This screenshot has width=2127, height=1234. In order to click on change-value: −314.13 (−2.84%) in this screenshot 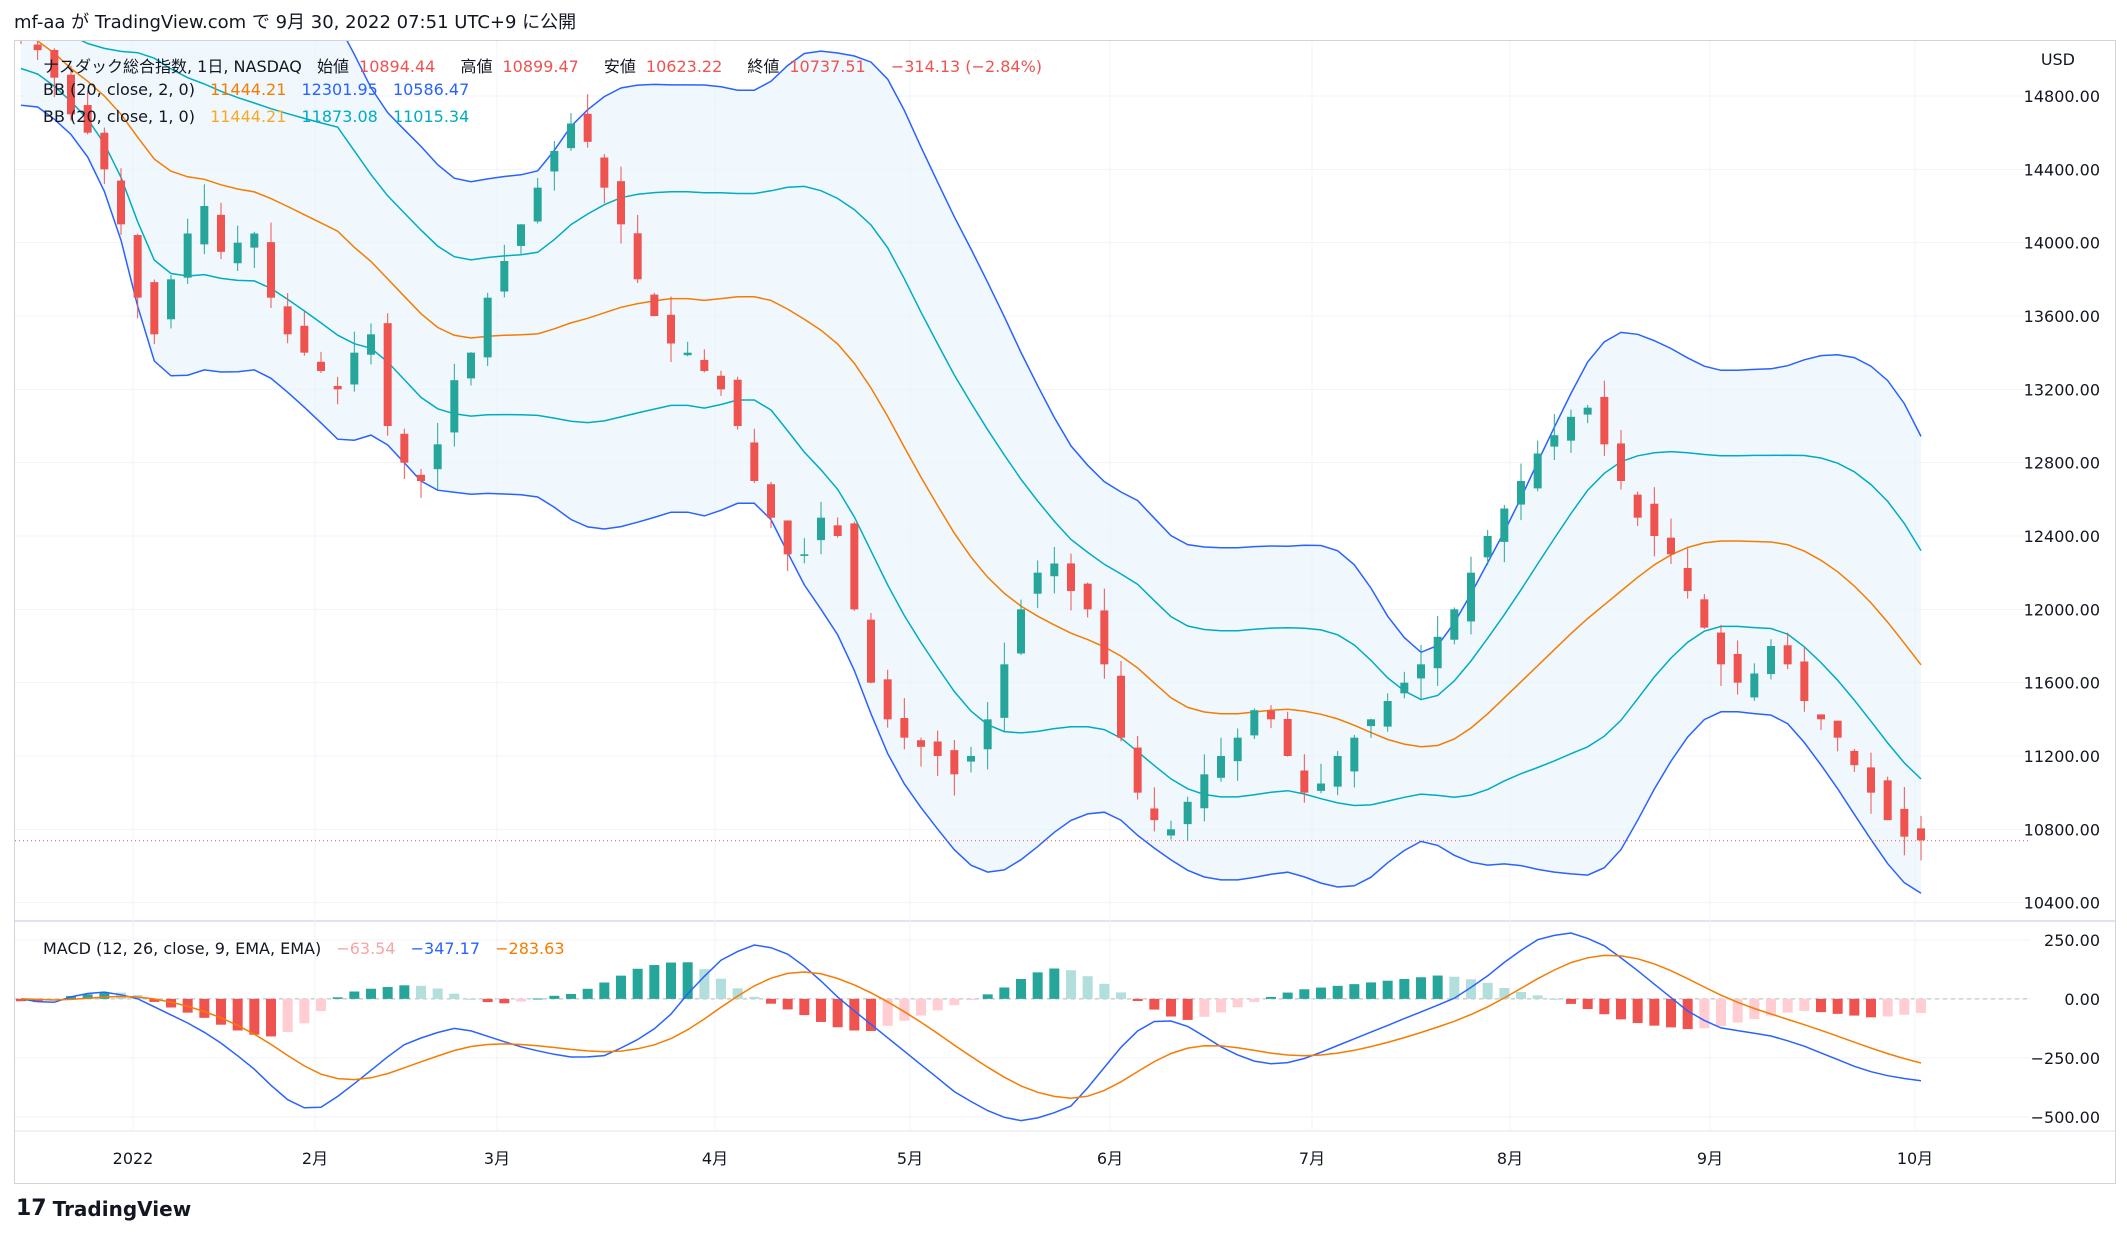, I will do `click(966, 66)`.